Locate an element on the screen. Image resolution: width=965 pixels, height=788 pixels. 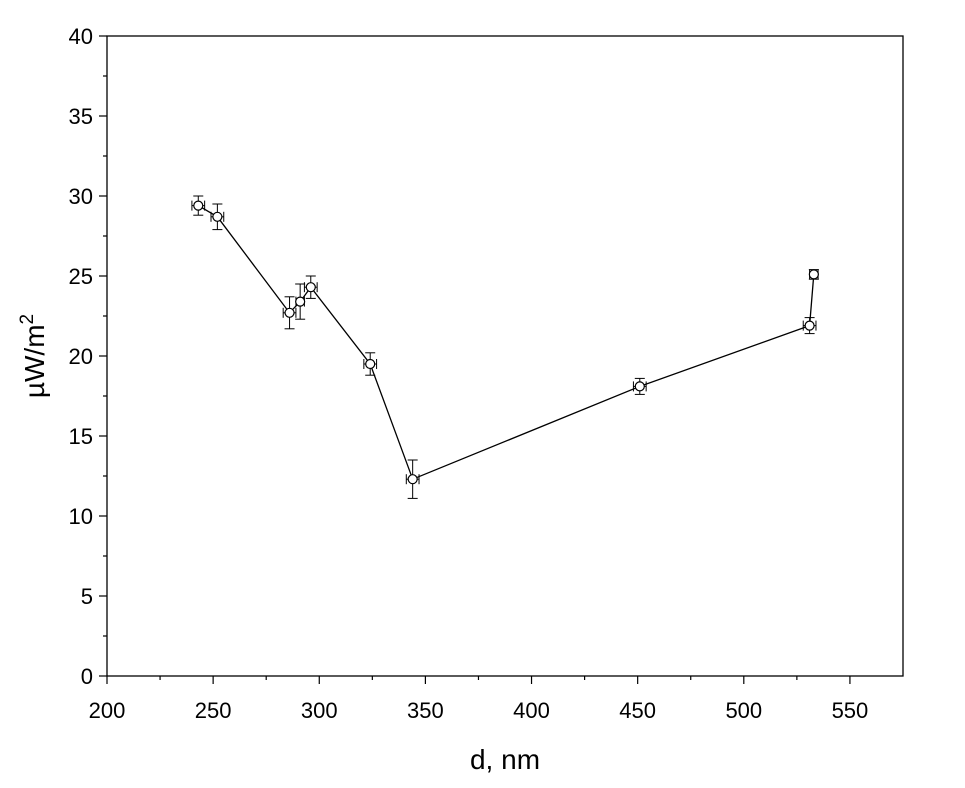
y-tick-label: 30 is located at coordinates (81, 196).